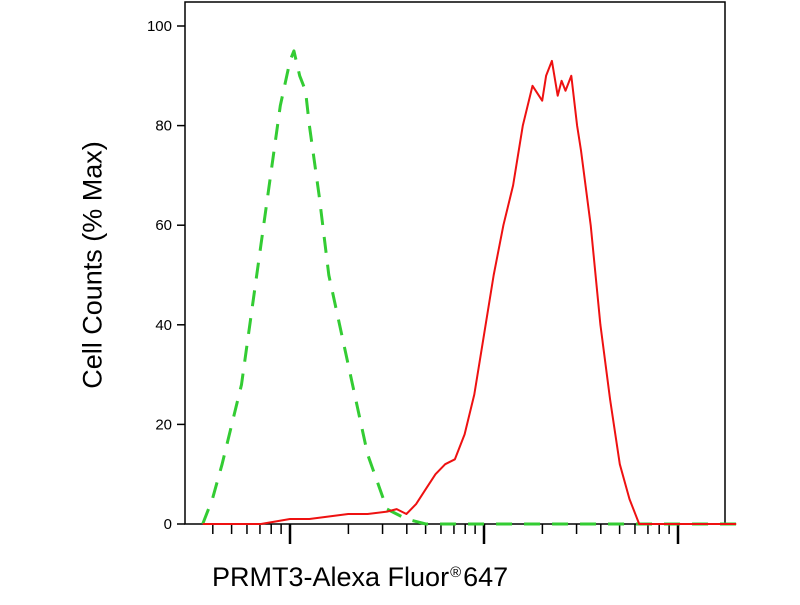  Describe the element at coordinates (166, 275) in the screenshot. I see `y-axis: 0 20 40 60 80 100` at that location.